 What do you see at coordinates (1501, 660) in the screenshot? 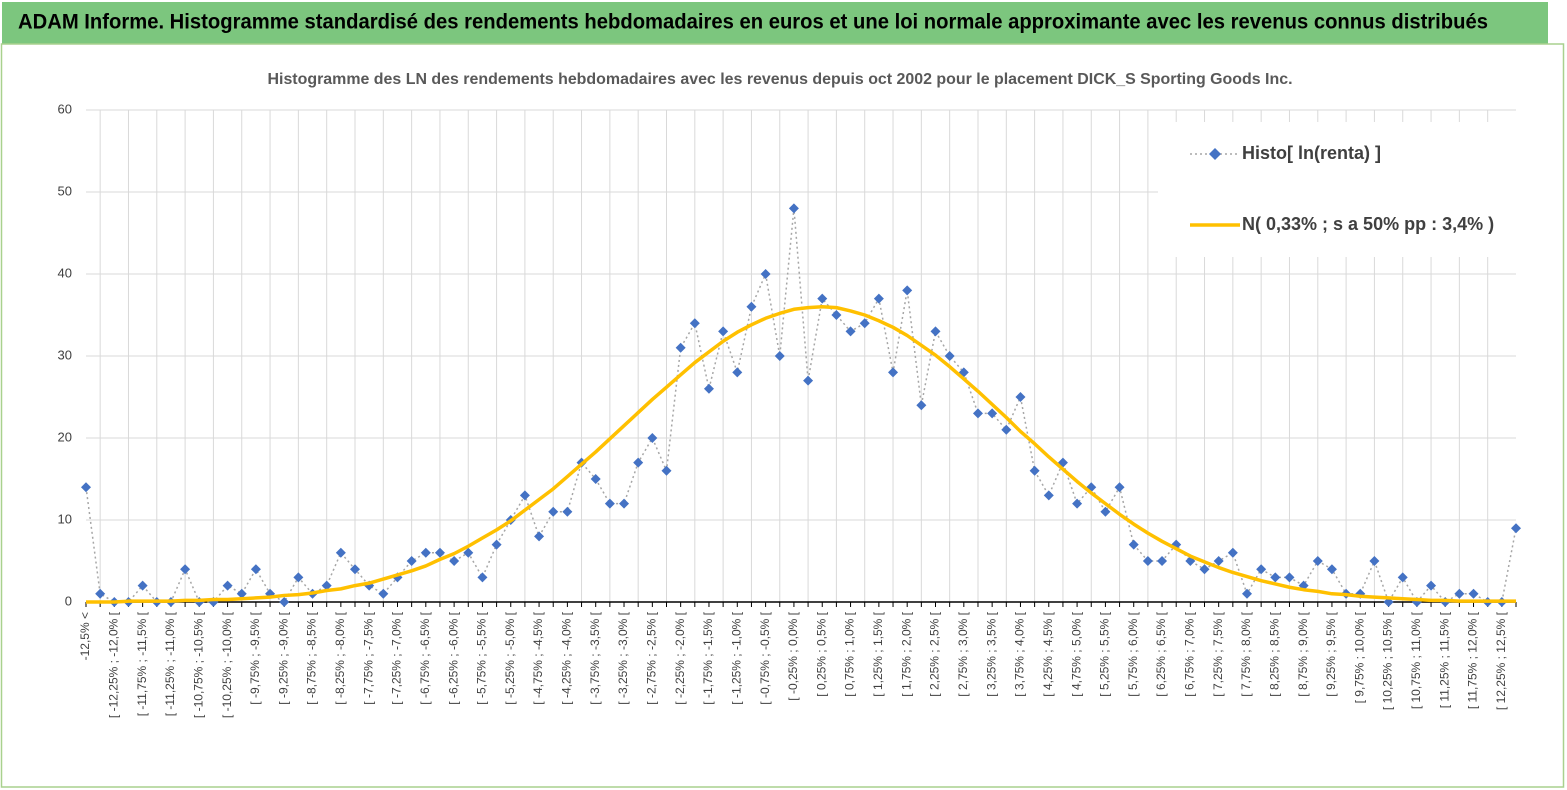
I see `x-tick-label: [ 12,25% ; 12,5% [` at bounding box center [1501, 660].